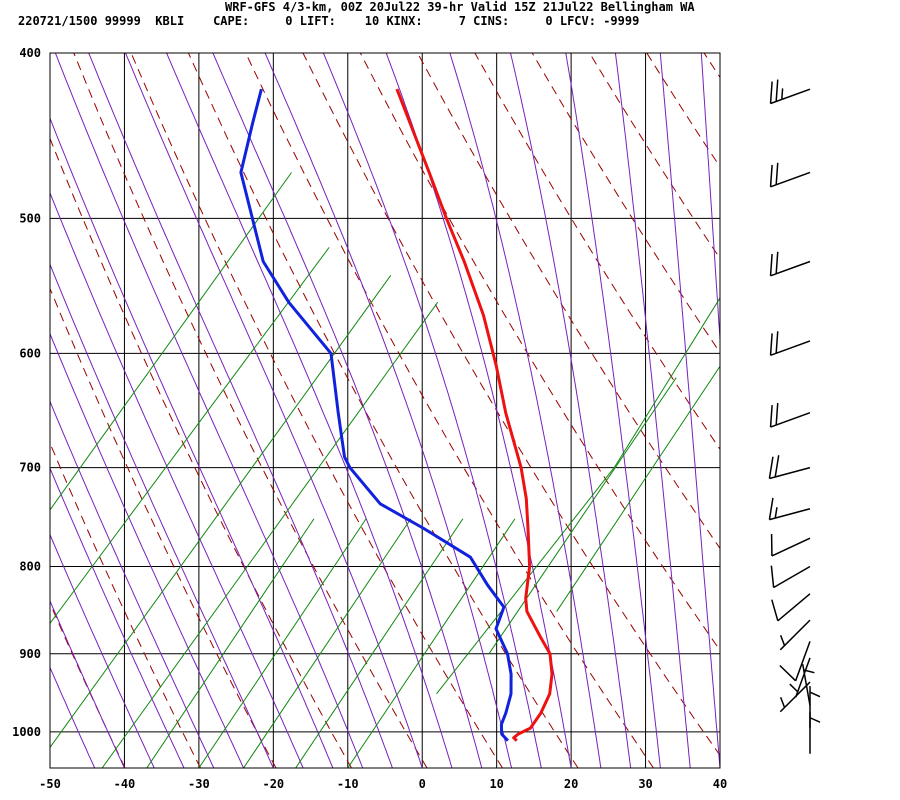 The height and width of the screenshot is (800, 900). I want to click on x-tick-label: -10, so click(348, 784).